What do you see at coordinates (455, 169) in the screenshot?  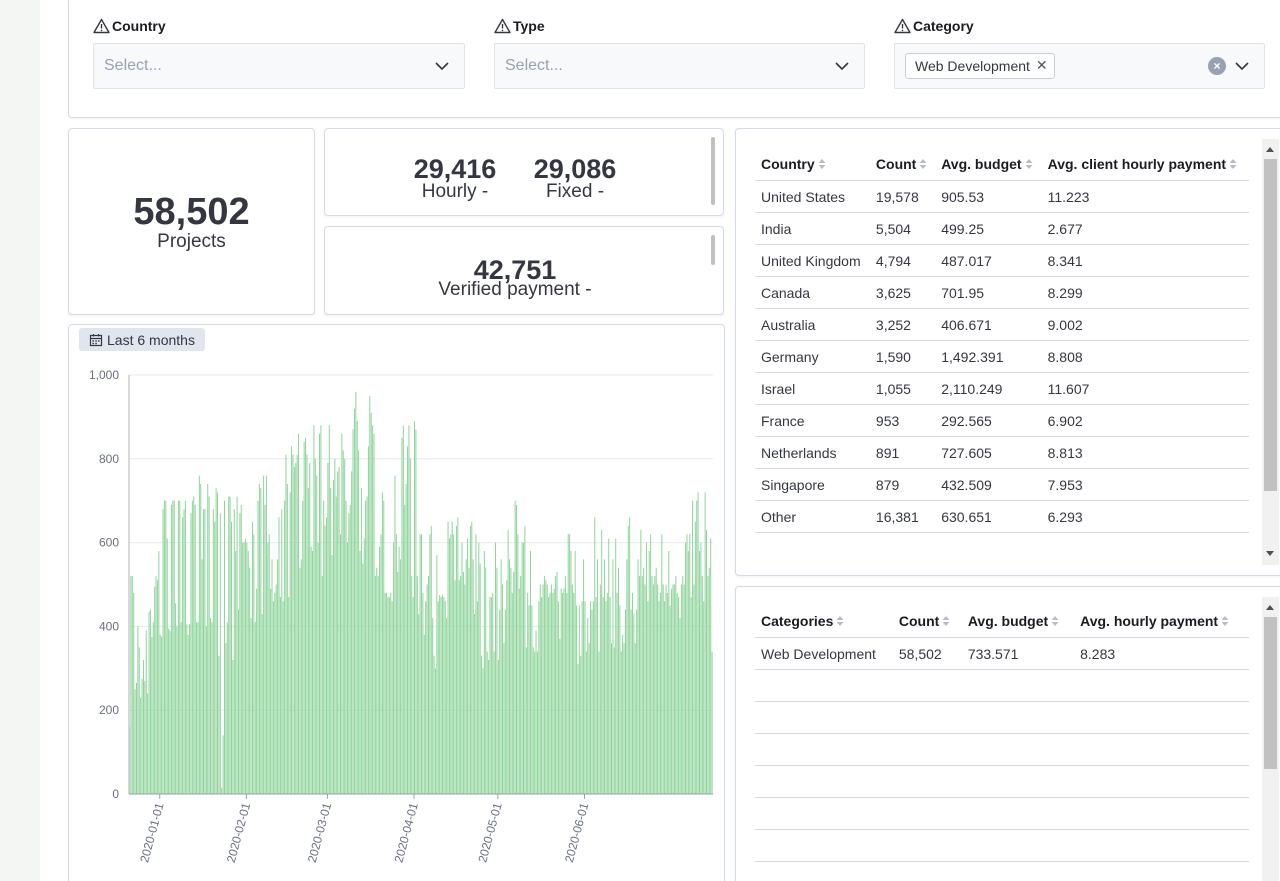 I see `hourly-metric-value: 29,416` at bounding box center [455, 169].